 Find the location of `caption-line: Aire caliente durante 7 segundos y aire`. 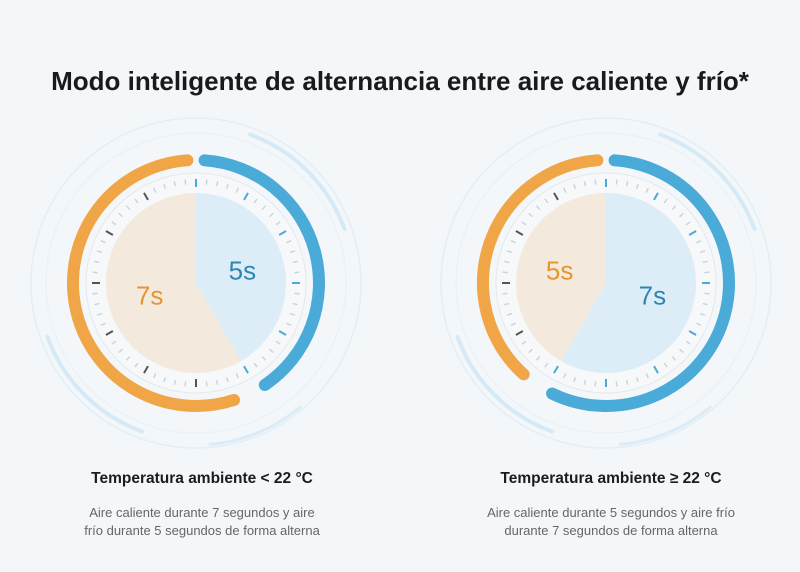

caption-line: Aire caliente durante 7 segundos y aire is located at coordinates (202, 512).